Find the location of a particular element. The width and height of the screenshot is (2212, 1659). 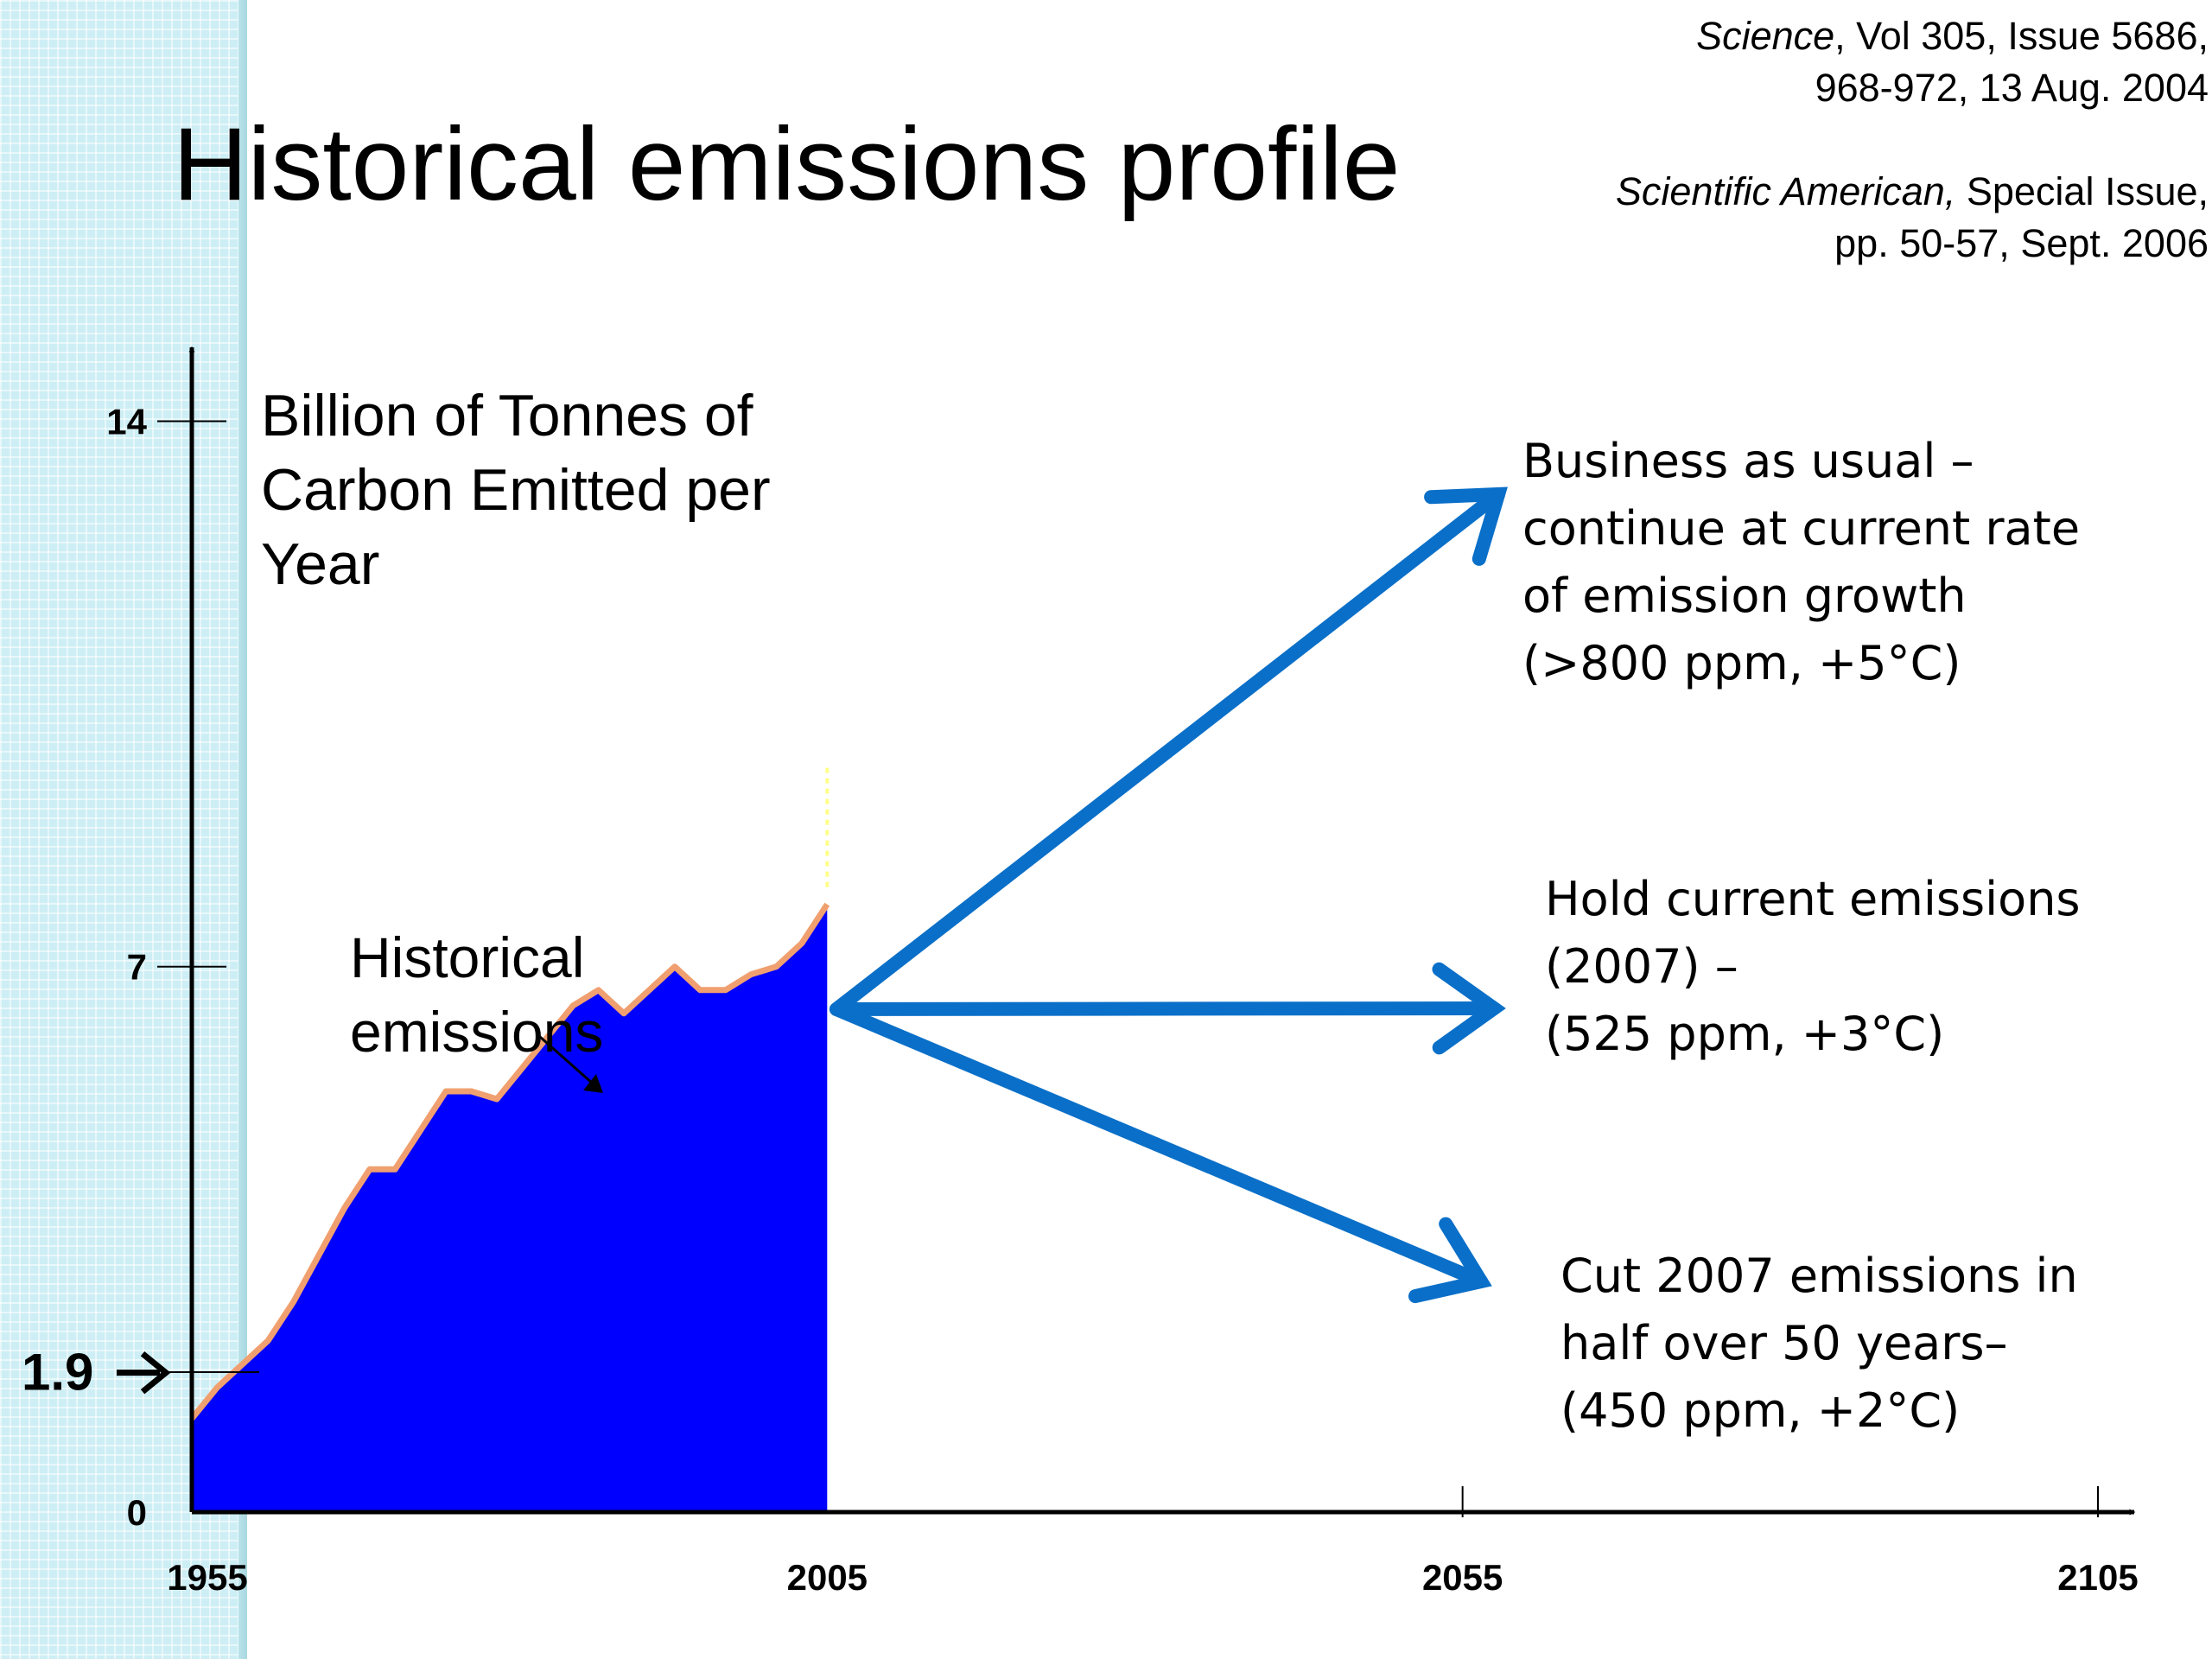

reference-journal: Science is located at coordinates (1765, 36).